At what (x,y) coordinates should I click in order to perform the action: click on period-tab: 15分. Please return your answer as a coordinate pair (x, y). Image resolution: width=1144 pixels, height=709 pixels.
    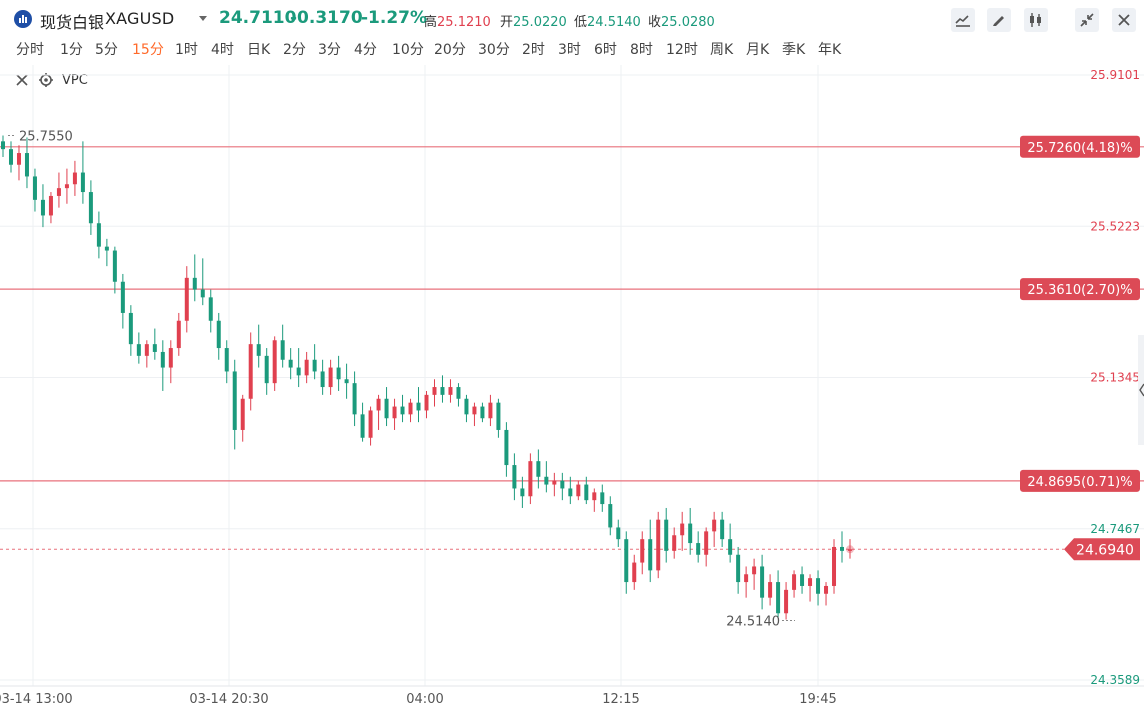
    Looking at the image, I should click on (148, 50).